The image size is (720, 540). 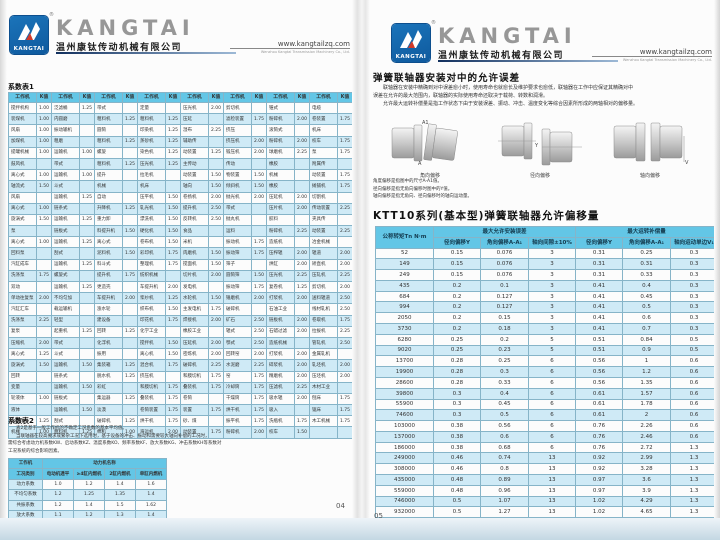 I want to click on table-row: 泵链板式 料提升机 1.50 硬化机 1.50 食品 运料 粉碎机 2.25 动装置 2.25, so click(x=180, y=231).